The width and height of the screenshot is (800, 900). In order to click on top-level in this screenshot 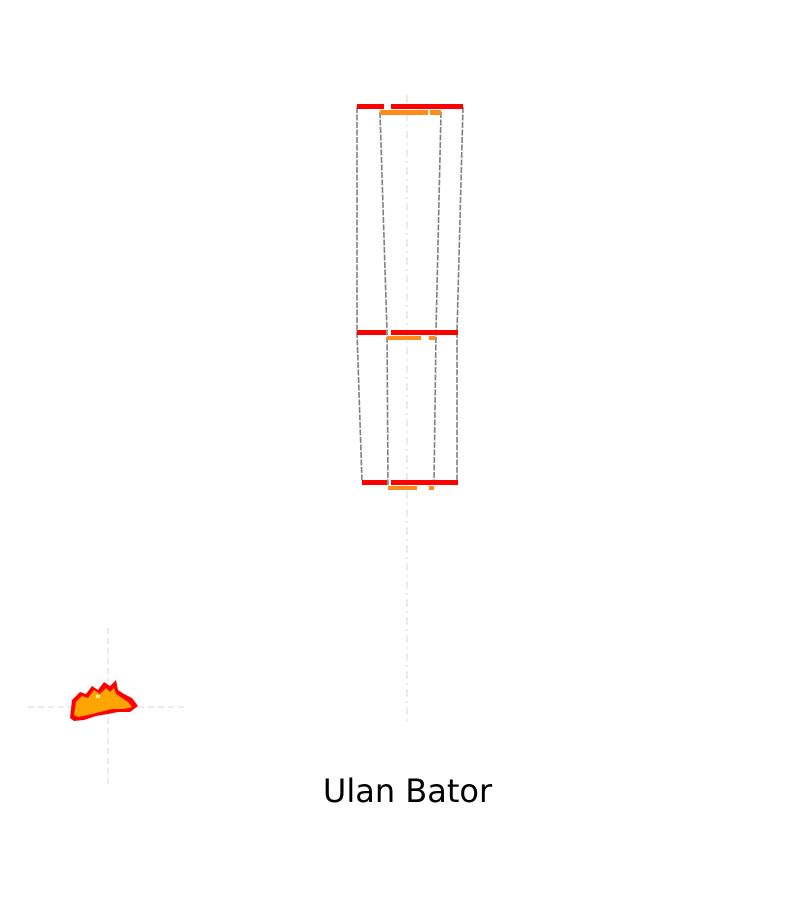, I will do `click(410, 109)`.